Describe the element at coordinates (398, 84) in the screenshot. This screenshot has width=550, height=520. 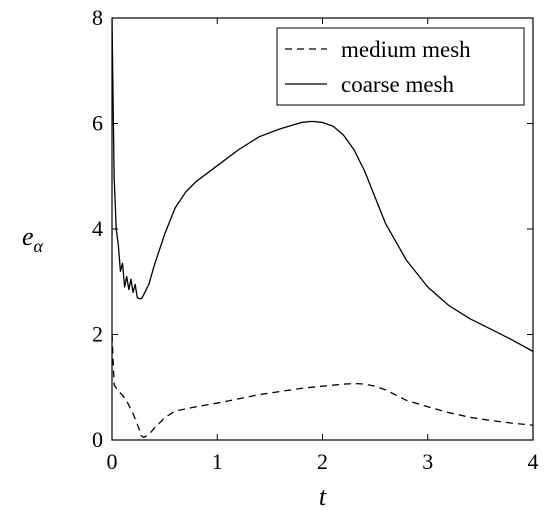
I see `legend-label-coarse-mesh: coarse mesh` at that location.